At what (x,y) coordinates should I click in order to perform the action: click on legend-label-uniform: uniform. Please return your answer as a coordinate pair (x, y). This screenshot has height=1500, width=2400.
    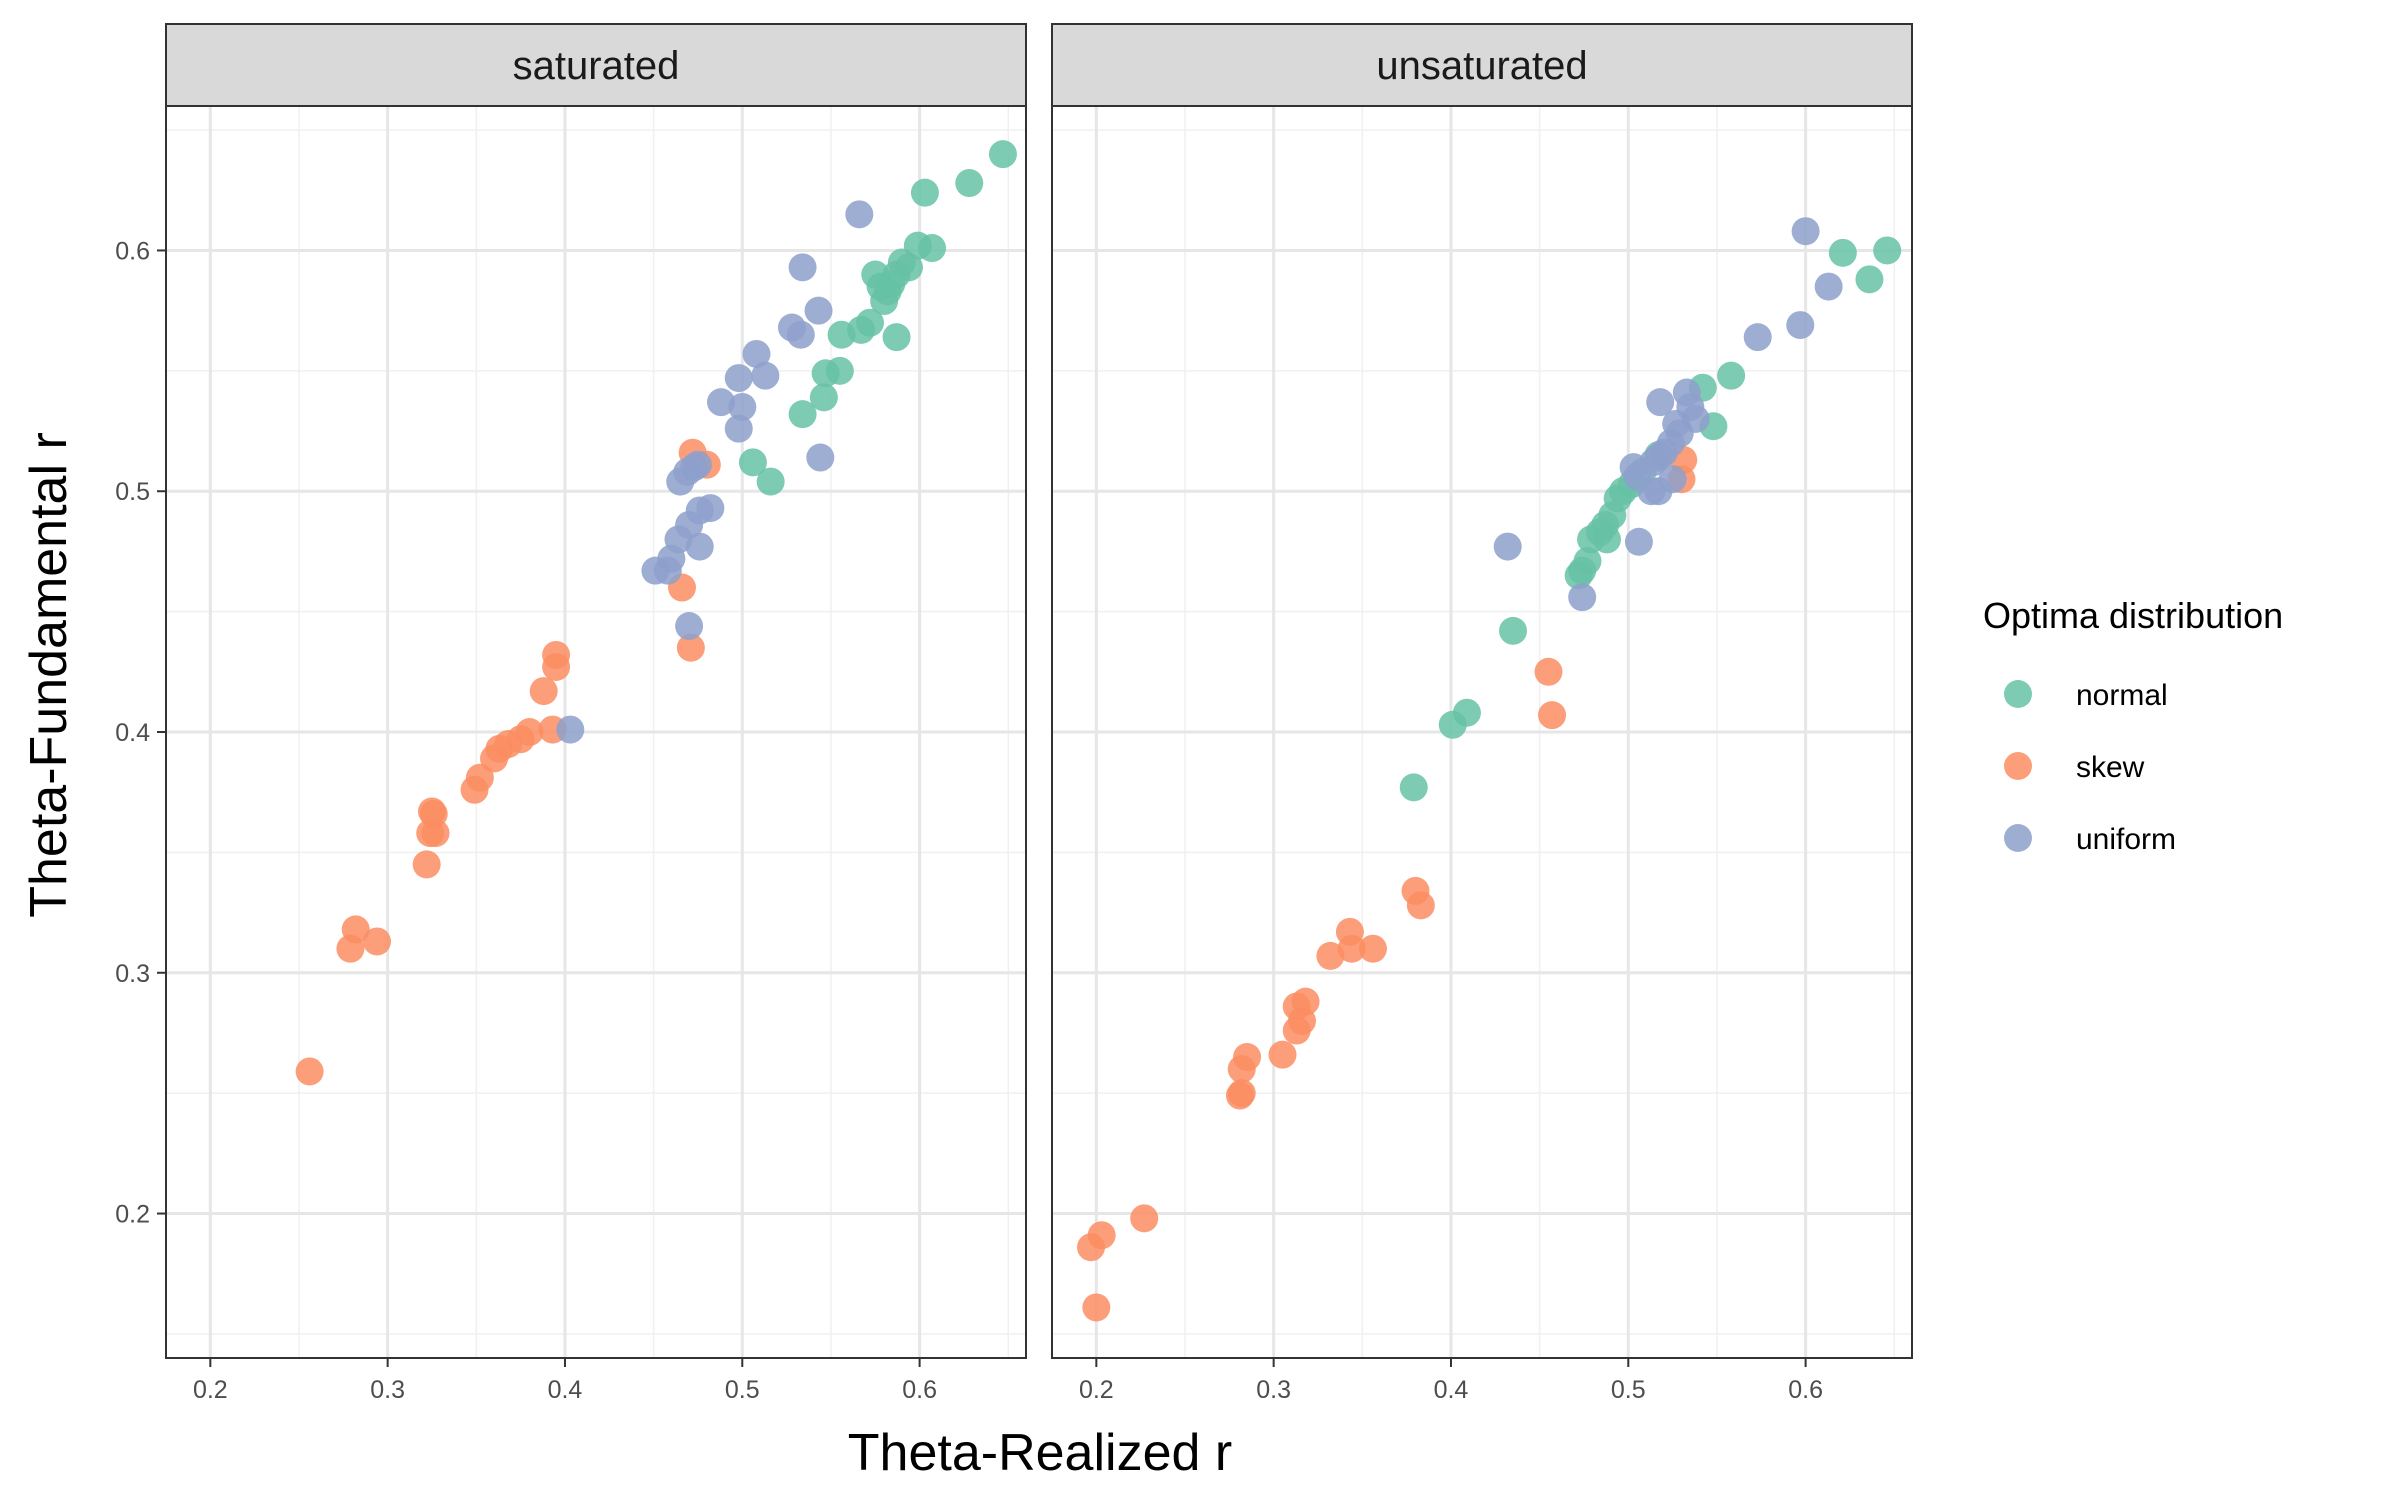
    Looking at the image, I should click on (2126, 839).